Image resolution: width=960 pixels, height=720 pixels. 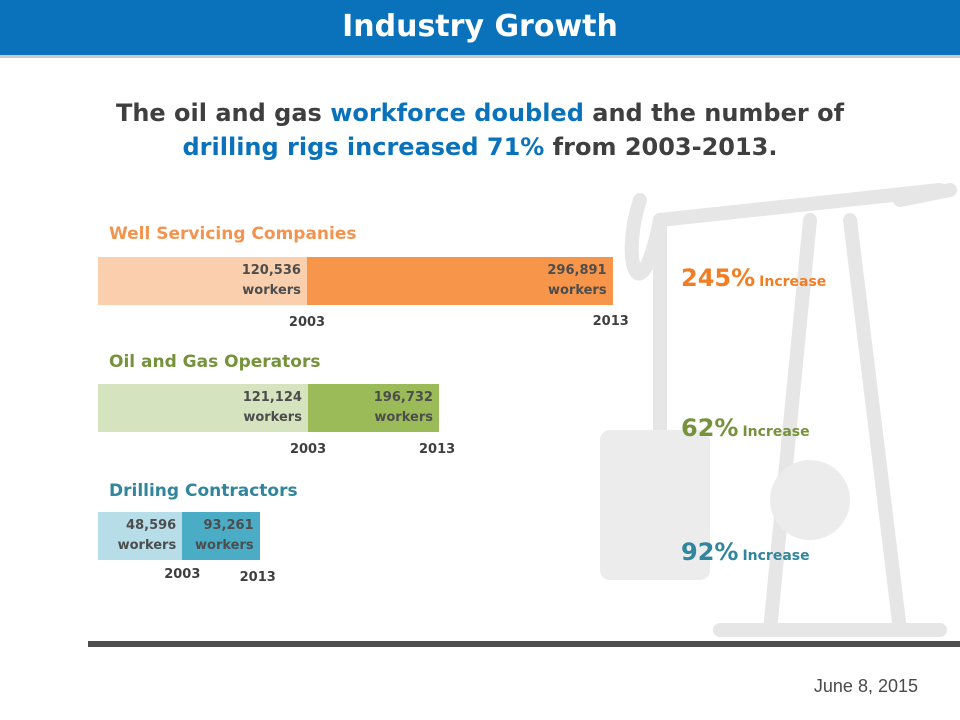 What do you see at coordinates (215, 362) in the screenshot?
I see `group-title: Oil and Gas Operators` at bounding box center [215, 362].